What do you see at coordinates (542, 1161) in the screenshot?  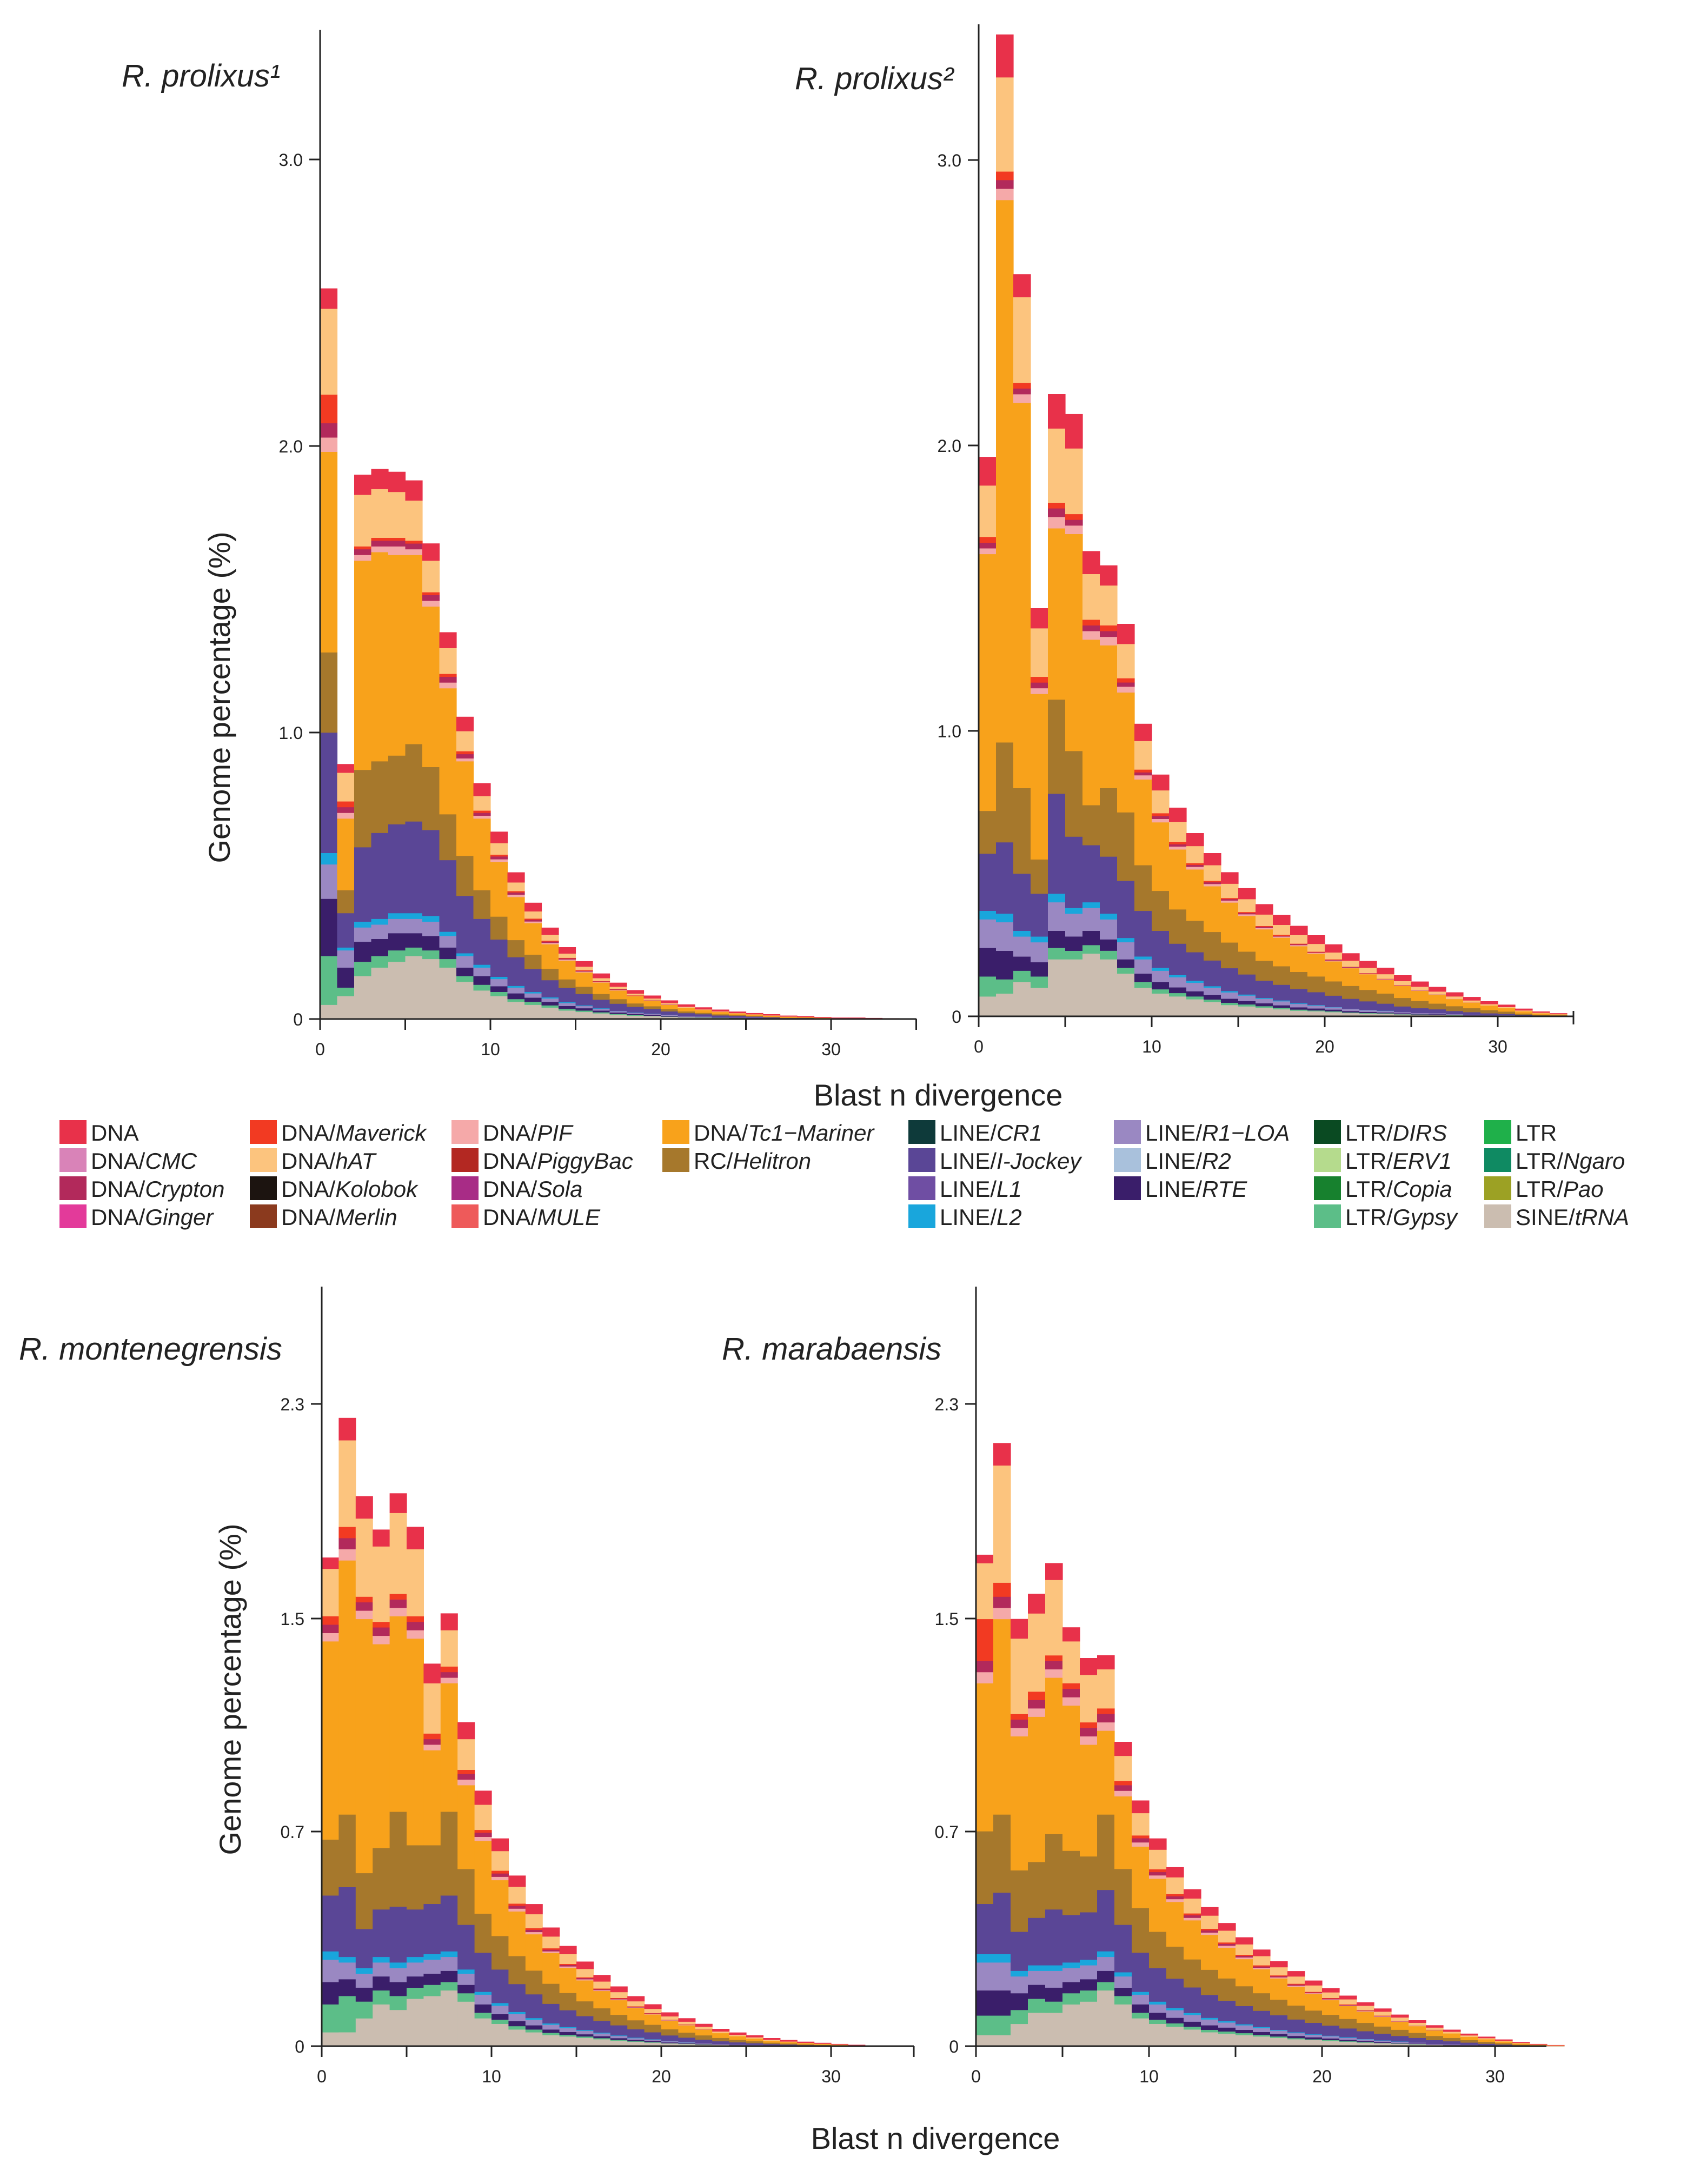 I see `legend-item: DNA/PiggyBac` at bounding box center [542, 1161].